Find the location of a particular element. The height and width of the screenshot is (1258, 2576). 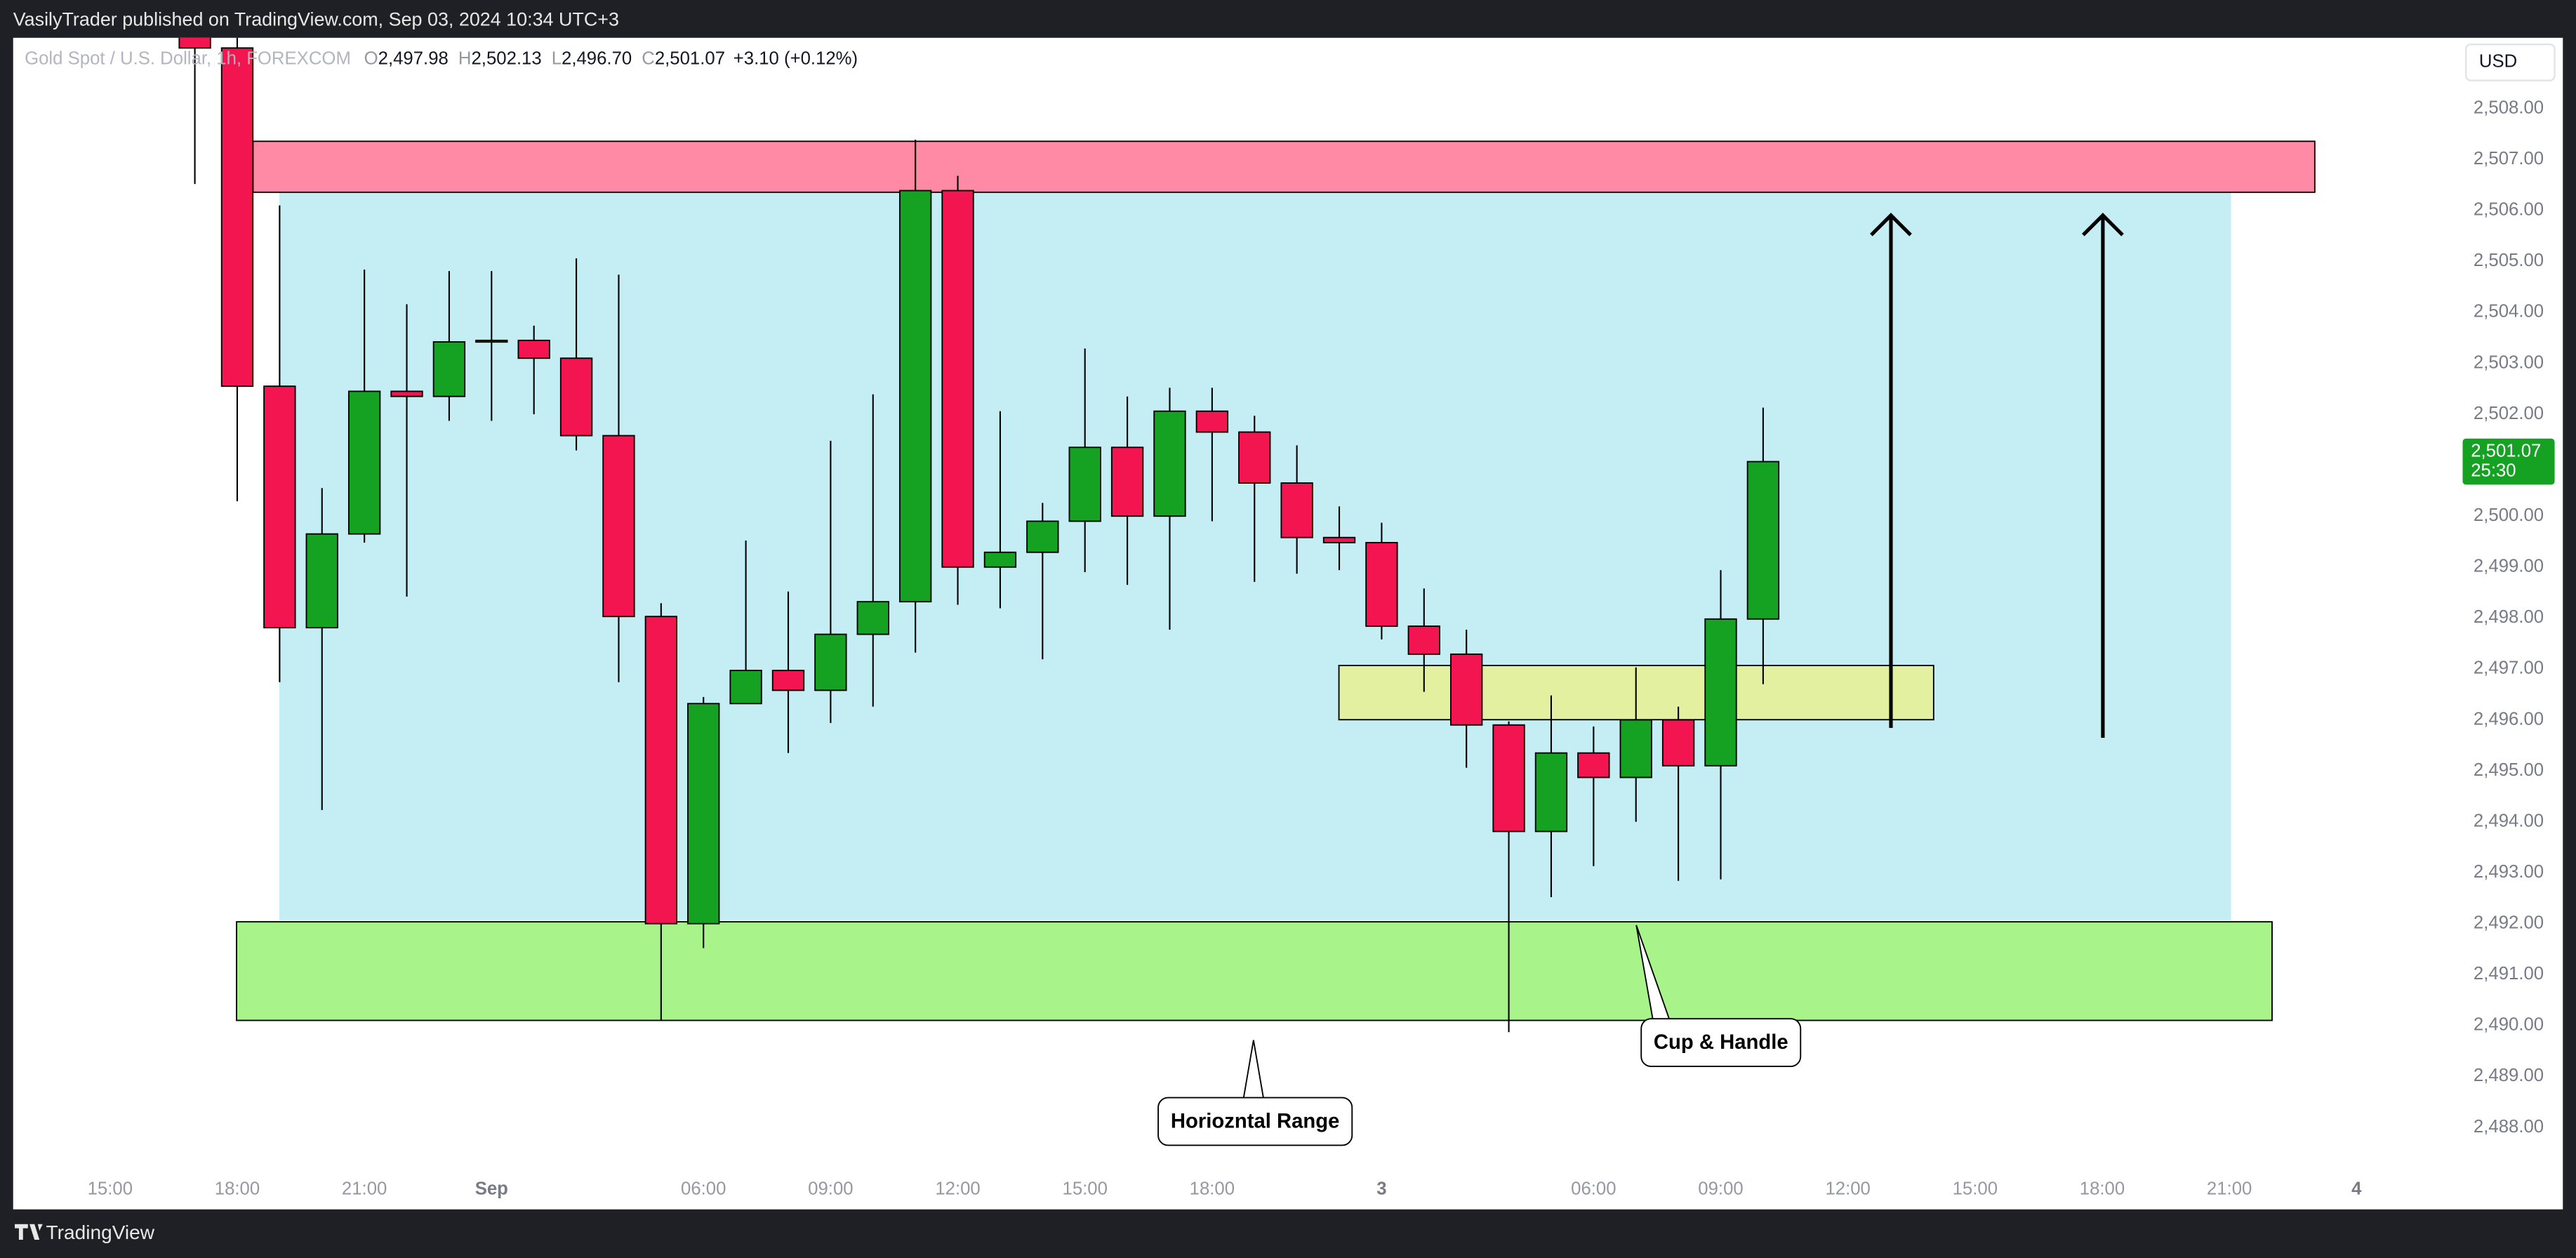

legend-value: 2,502.13 is located at coordinates (506, 58).